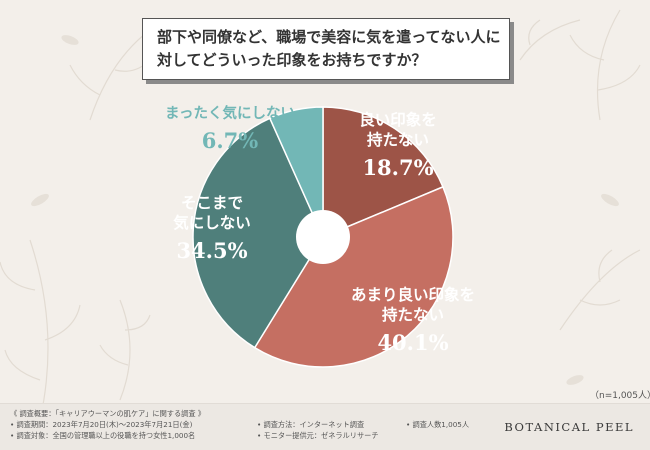 Image resolution: width=650 pixels, height=450 pixels. What do you see at coordinates (211, 250) in the screenshot?
I see `slice-2-value: 34.5%` at bounding box center [211, 250].